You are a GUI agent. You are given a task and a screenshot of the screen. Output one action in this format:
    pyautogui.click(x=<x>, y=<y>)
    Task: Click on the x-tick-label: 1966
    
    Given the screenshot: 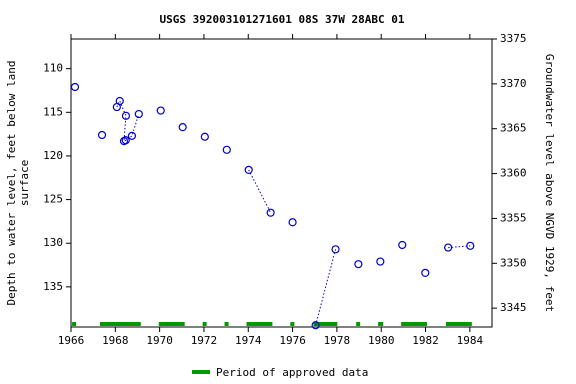 What is the action you would take?
    pyautogui.click(x=71, y=340)
    